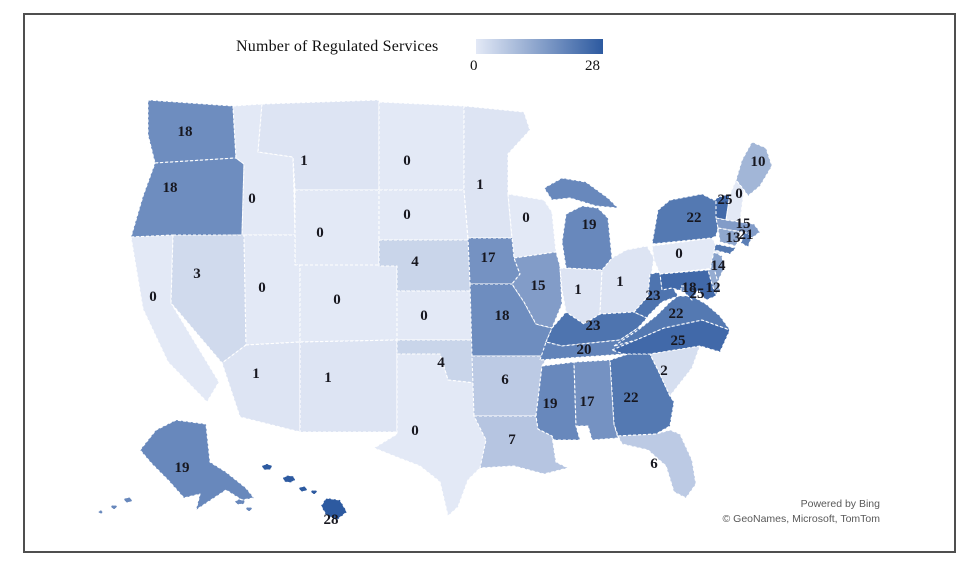 Image resolution: width=975 pixels, height=568 pixels. What do you see at coordinates (252, 199) in the screenshot?
I see `state-value-label-ID: 0` at bounding box center [252, 199].